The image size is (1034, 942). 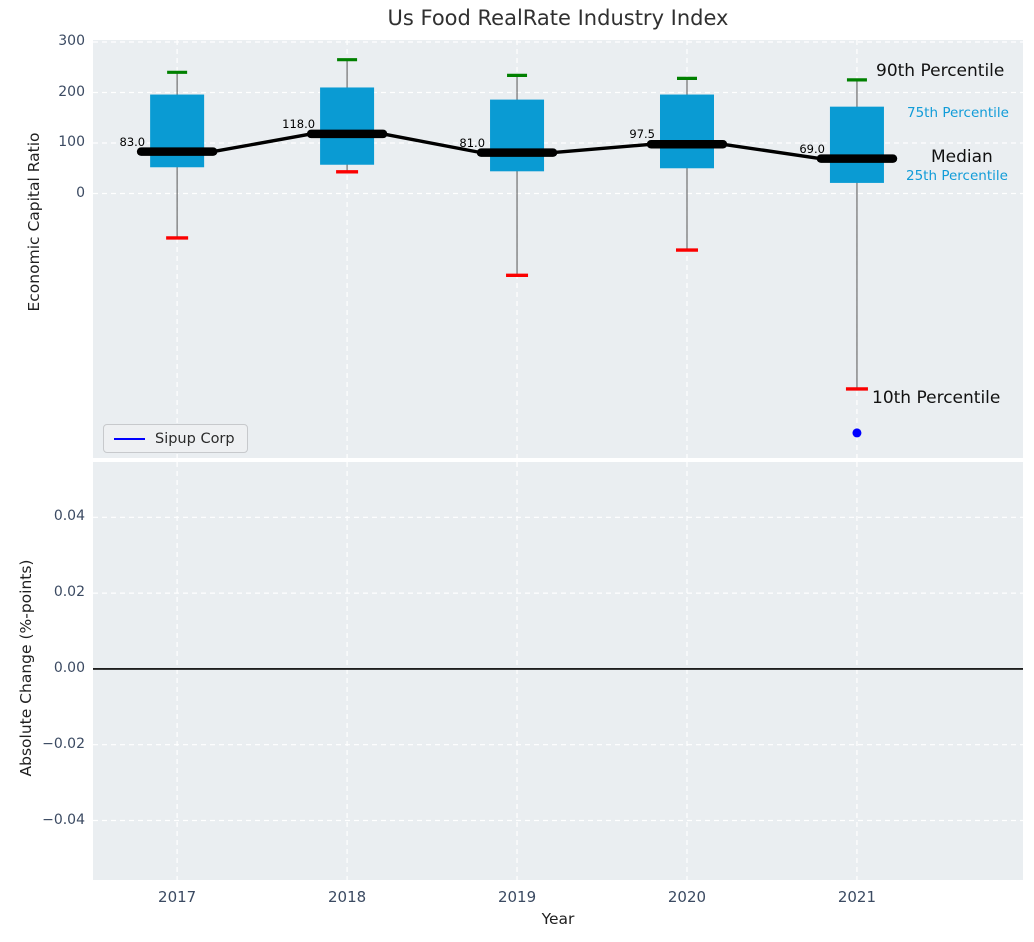 What do you see at coordinates (347, 126) in the screenshot?
I see `iqr-box-2018` at bounding box center [347, 126].